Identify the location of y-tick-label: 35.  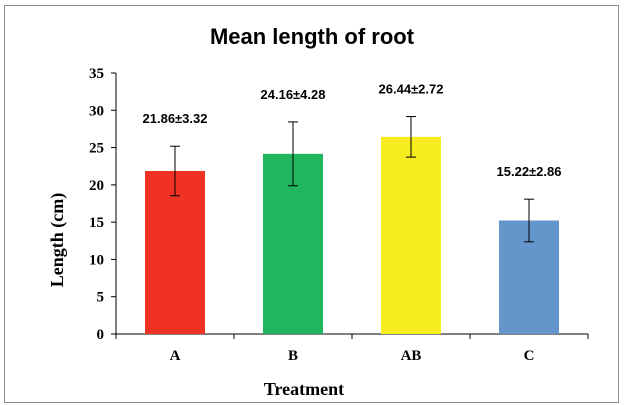
(96, 74).